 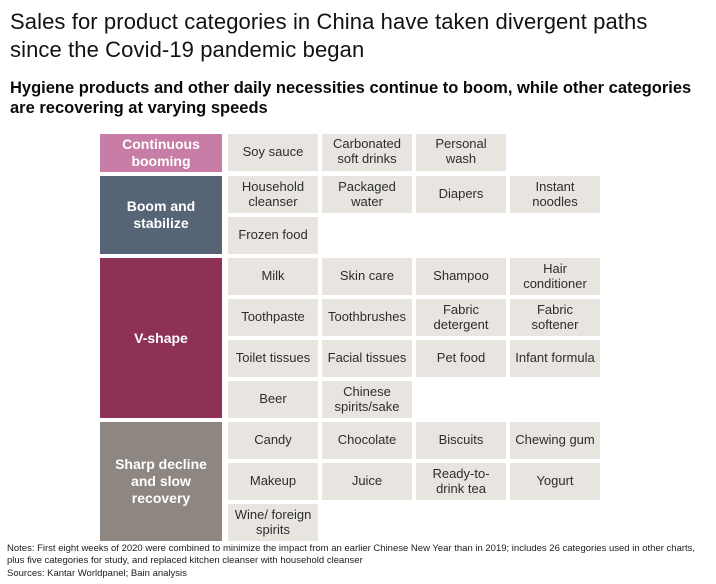 I want to click on category-cell: Soy sauce, so click(x=273, y=152).